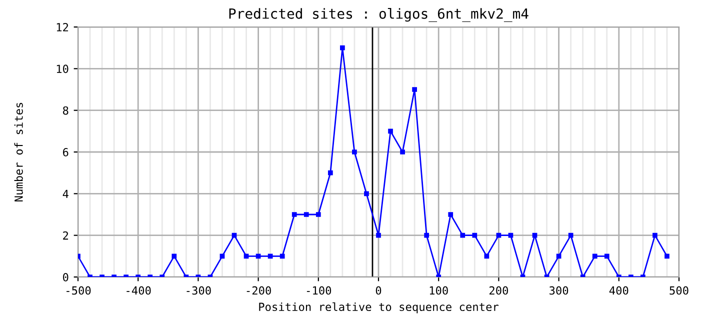  Describe the element at coordinates (65, 110) in the screenshot. I see `y-tick-label: 8` at that location.